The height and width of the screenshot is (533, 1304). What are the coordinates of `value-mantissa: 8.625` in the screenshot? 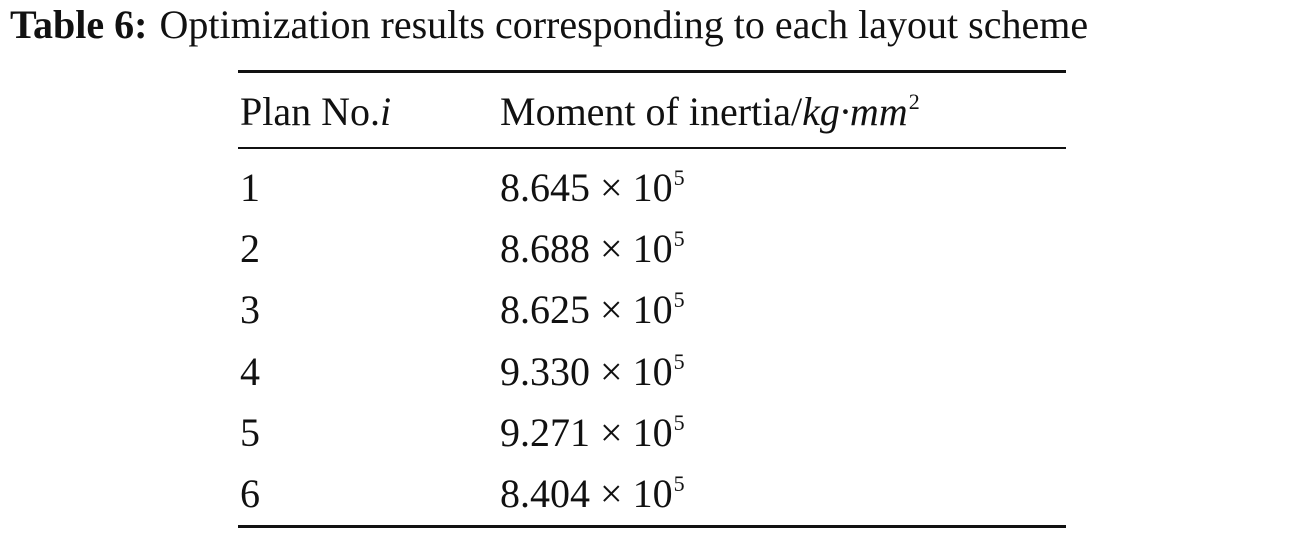 It's located at (545, 309).